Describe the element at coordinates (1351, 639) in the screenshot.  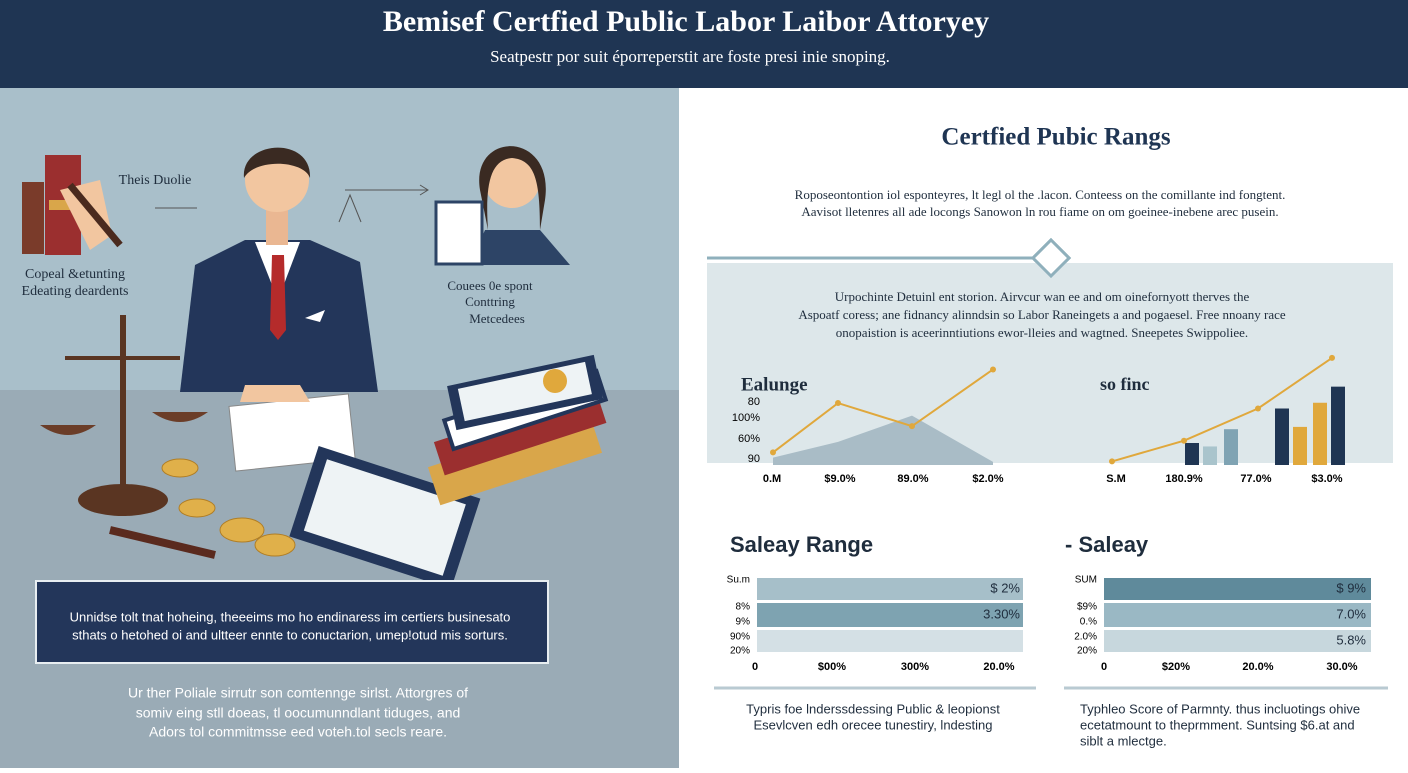
I see `bar-label: 5.8%` at that location.